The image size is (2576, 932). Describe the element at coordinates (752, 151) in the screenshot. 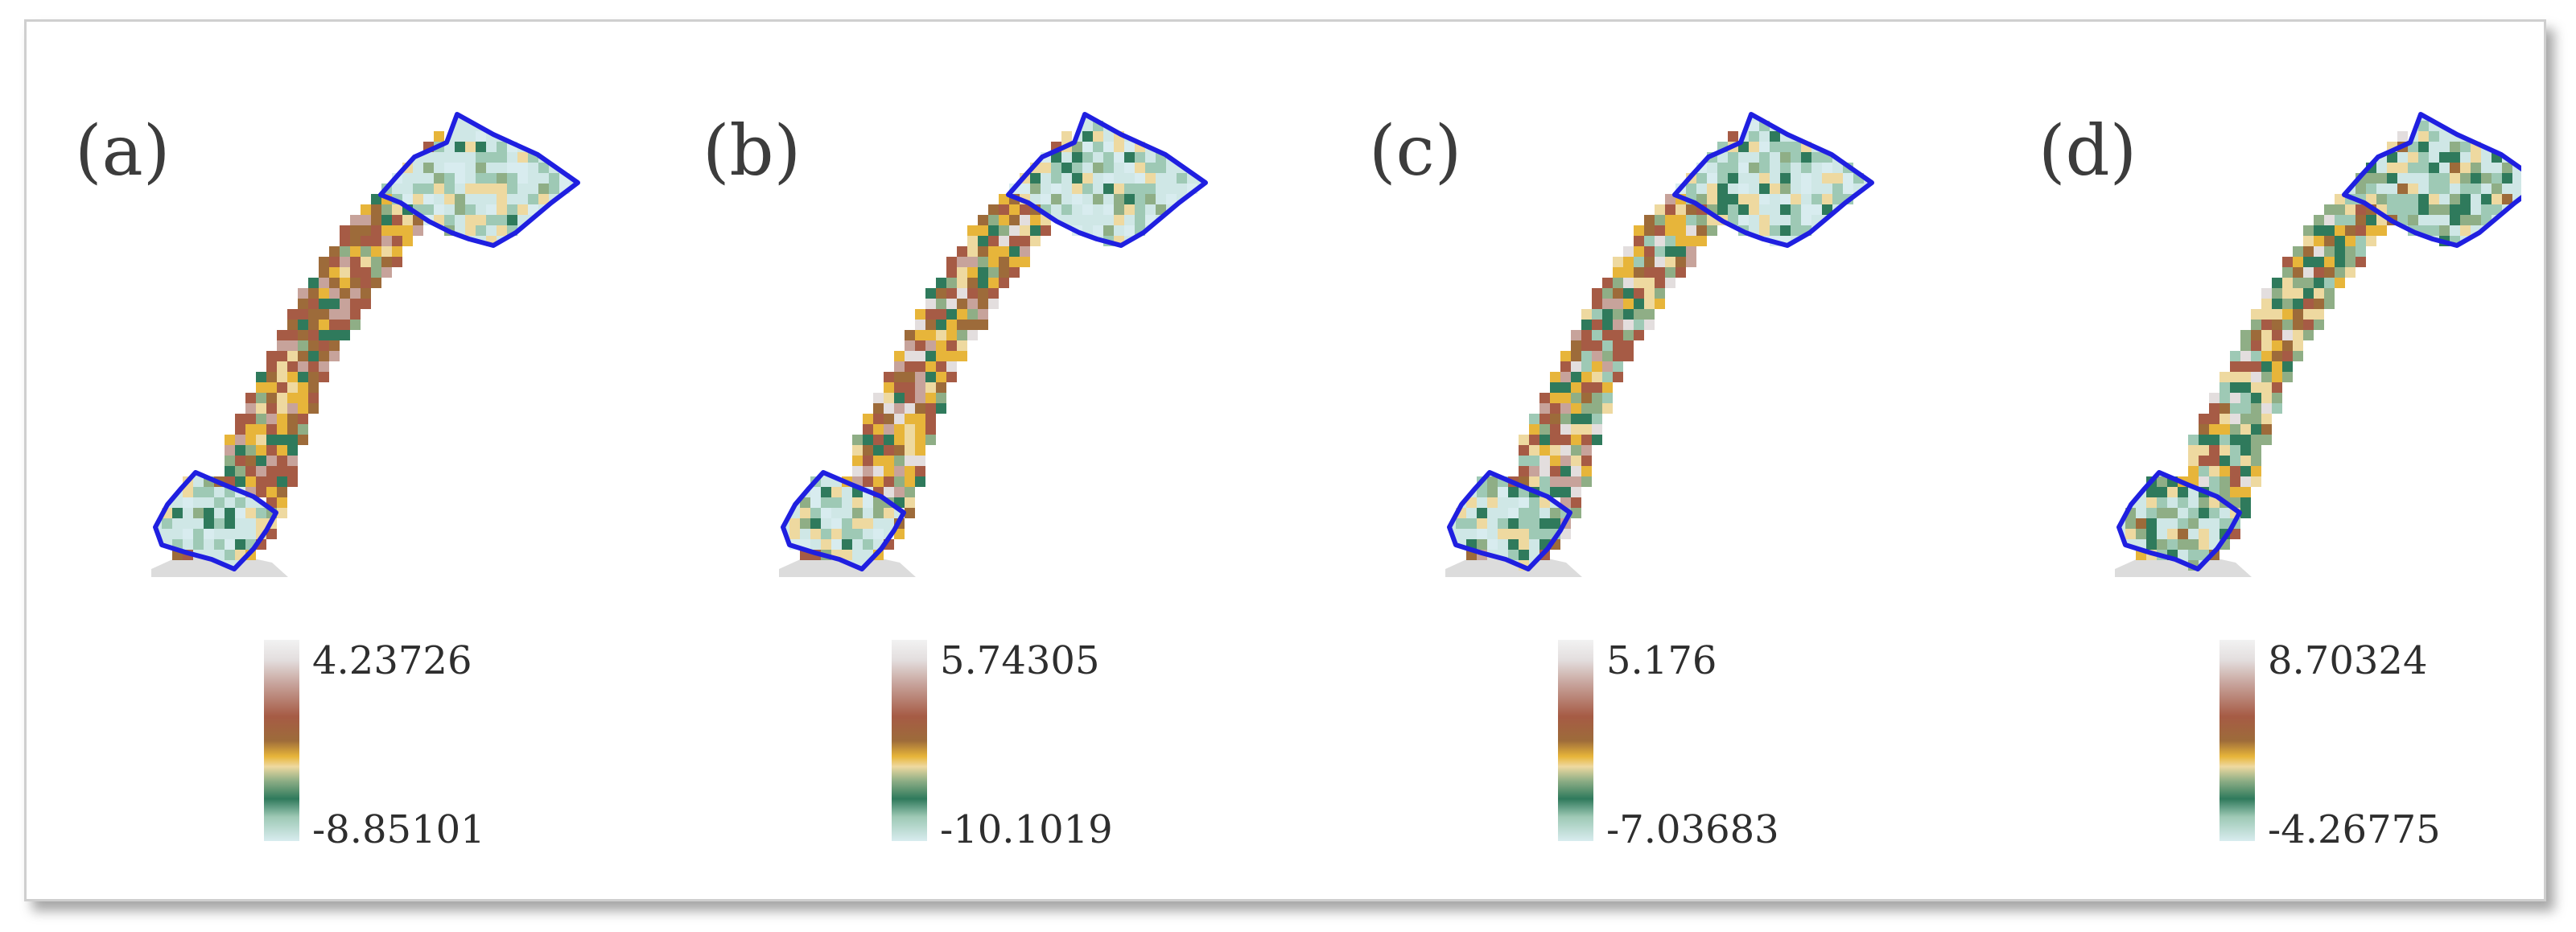

I see `panel-label-b: (b)` at that location.